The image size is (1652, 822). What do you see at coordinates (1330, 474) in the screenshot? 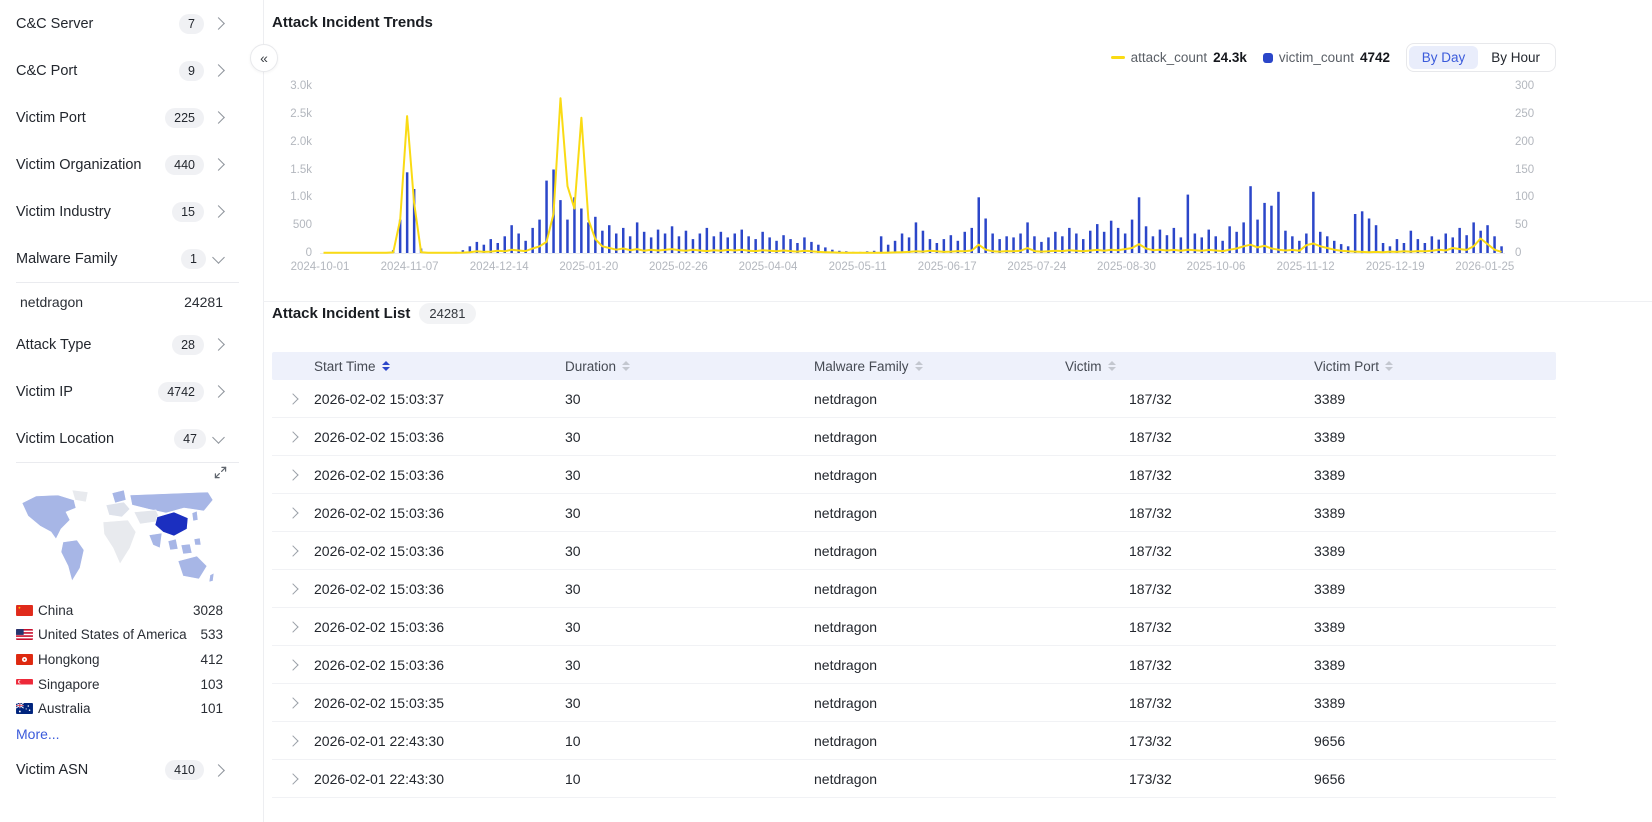
I see `cell-victim-port: 3389` at bounding box center [1330, 474].